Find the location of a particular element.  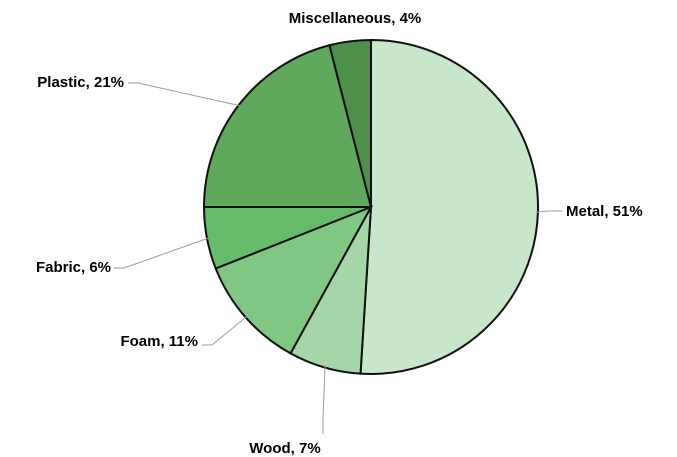

leader-line-plastic is located at coordinates (184, 94).